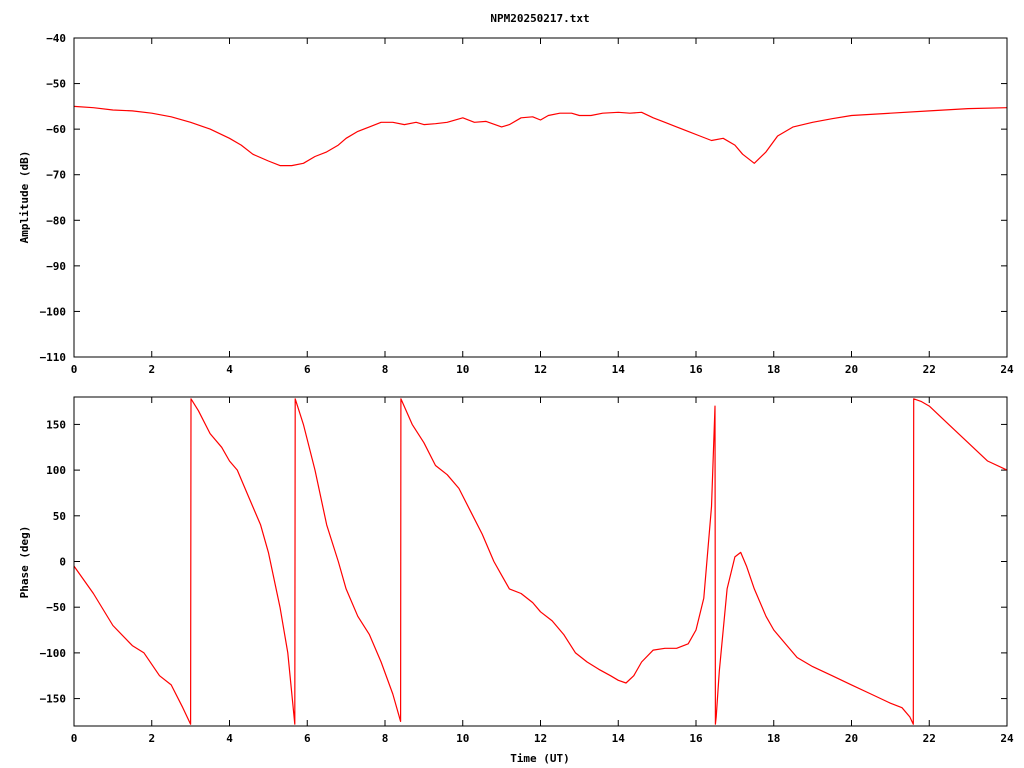  Describe the element at coordinates (619, 738) in the screenshot. I see `phase-x-tick-label-7: 14` at that location.